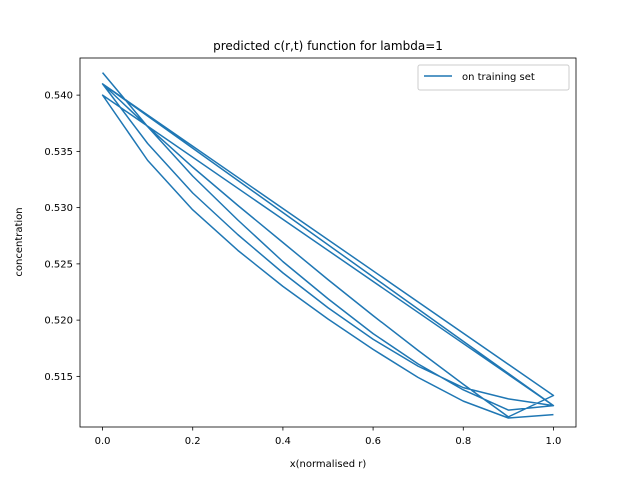 Image resolution: width=640 pixels, height=480 pixels. What do you see at coordinates (58, 264) in the screenshot?
I see `y-tick-label: 0.525` at bounding box center [58, 264].